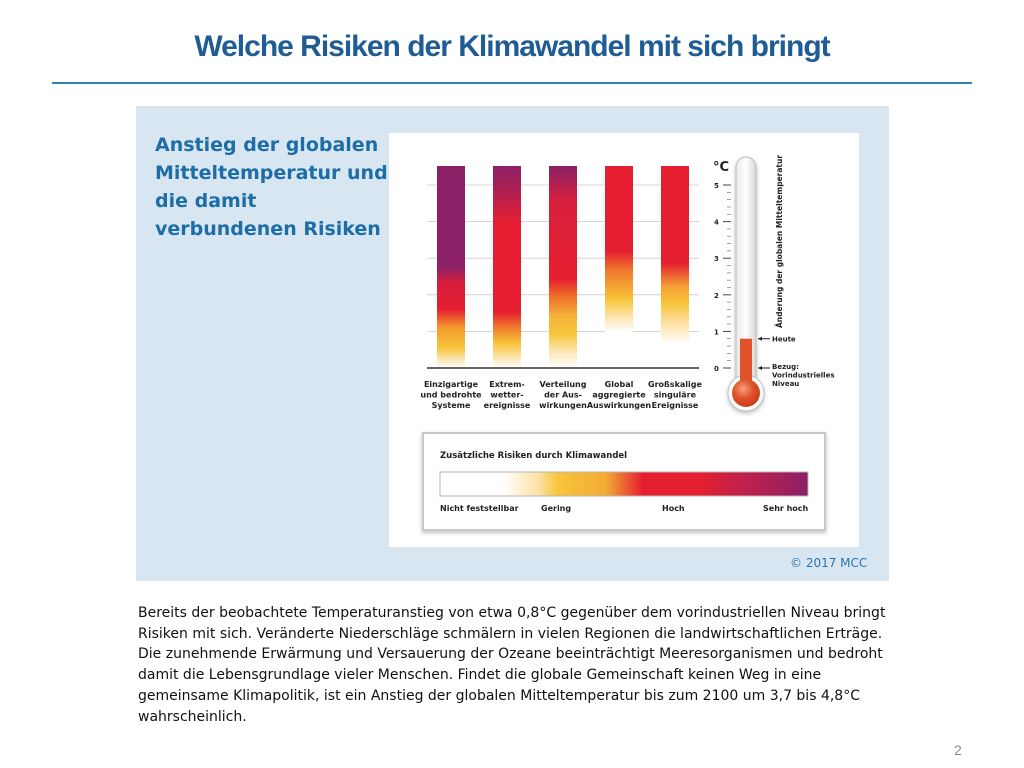  What do you see at coordinates (451, 267) in the screenshot?
I see `risk-bar-unique-systems` at bounding box center [451, 267].